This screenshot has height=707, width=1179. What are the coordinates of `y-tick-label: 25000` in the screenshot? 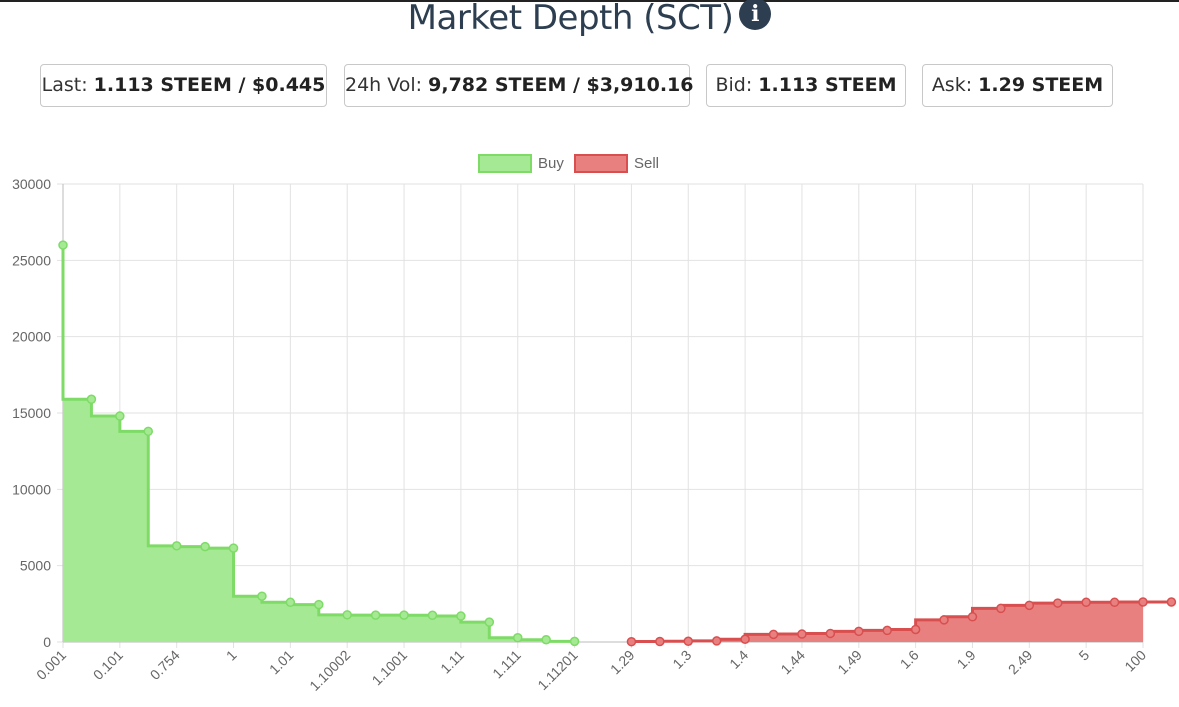 It's located at (31, 260).